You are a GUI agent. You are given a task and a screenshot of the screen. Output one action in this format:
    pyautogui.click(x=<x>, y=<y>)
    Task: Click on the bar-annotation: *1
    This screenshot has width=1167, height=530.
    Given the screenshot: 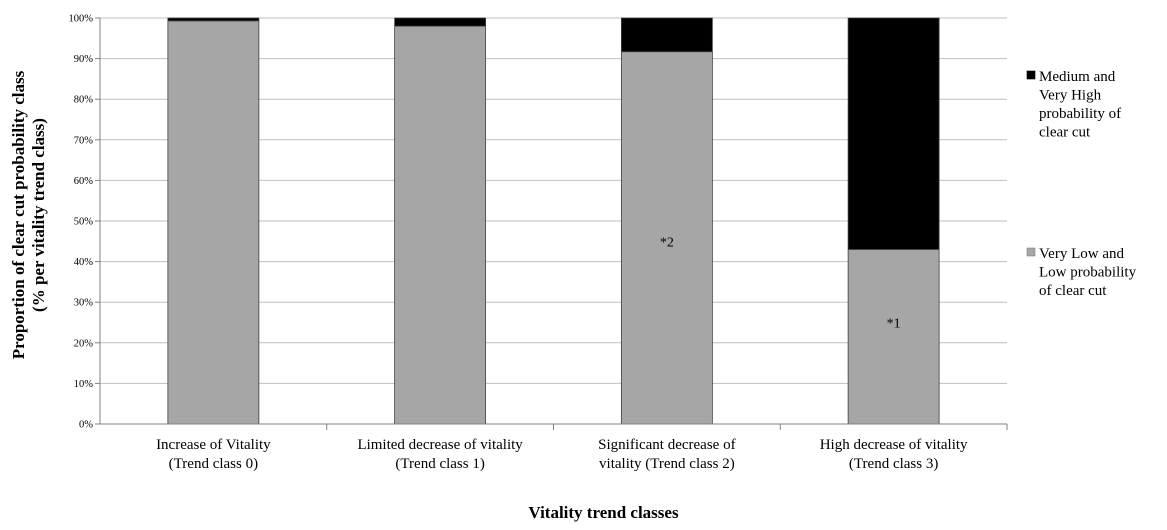 What is the action you would take?
    pyautogui.click(x=894, y=324)
    